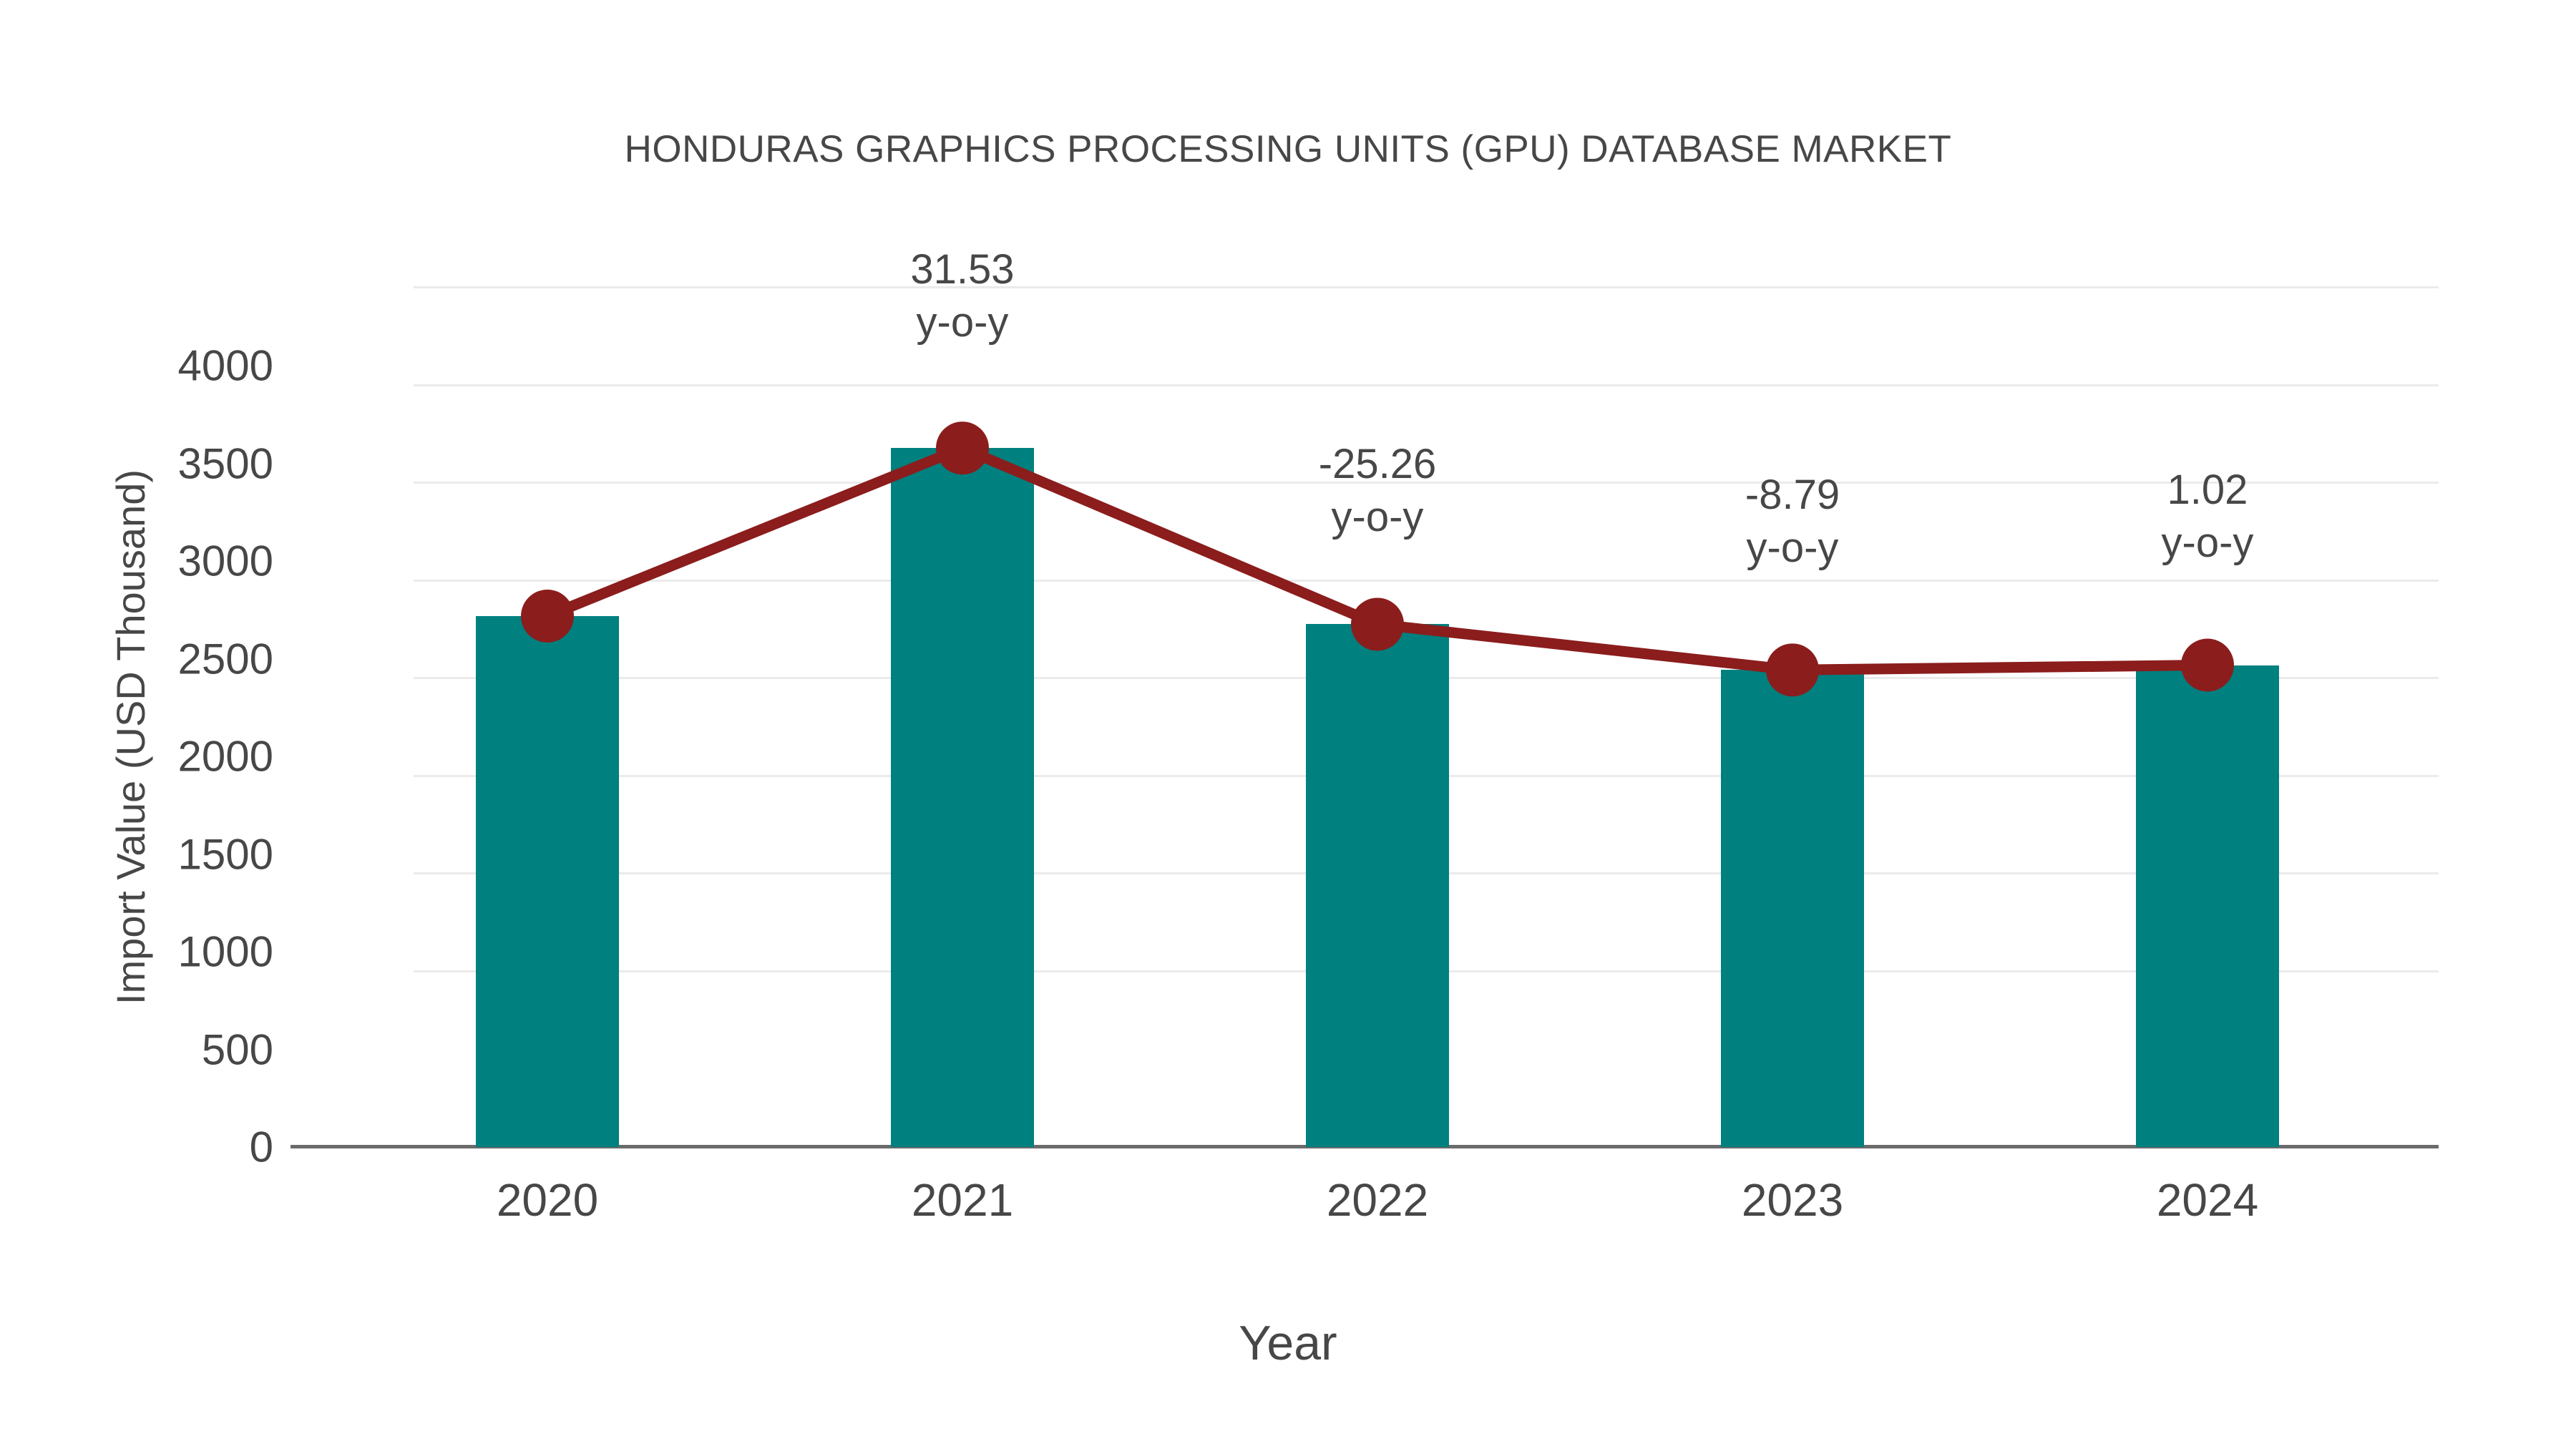 The width and height of the screenshot is (2576, 1449). What do you see at coordinates (2207, 517) in the screenshot?
I see `annotation-2024: 1.02 y-o-y` at bounding box center [2207, 517].